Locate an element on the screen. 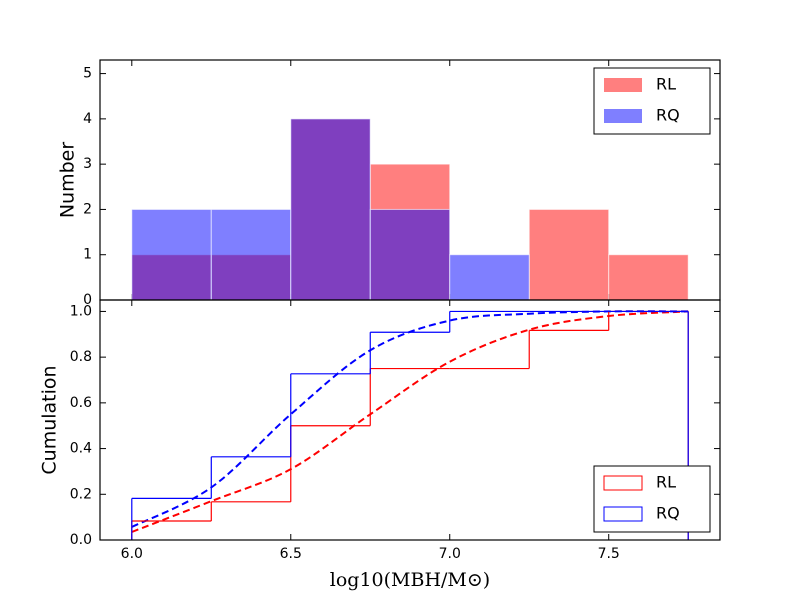 Image resolution: width=800 pixels, height=600 pixels. y-tick-label: 0.8 is located at coordinates (81, 357).